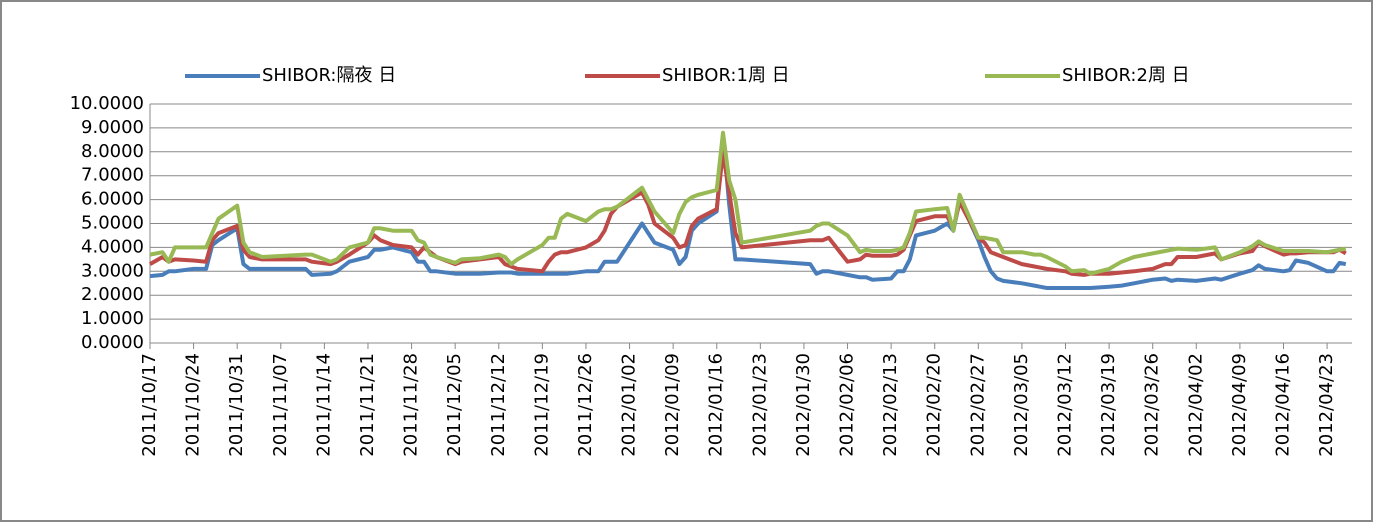  Describe the element at coordinates (112, 270) in the screenshot. I see `y-tick-label: 3.0000` at that location.